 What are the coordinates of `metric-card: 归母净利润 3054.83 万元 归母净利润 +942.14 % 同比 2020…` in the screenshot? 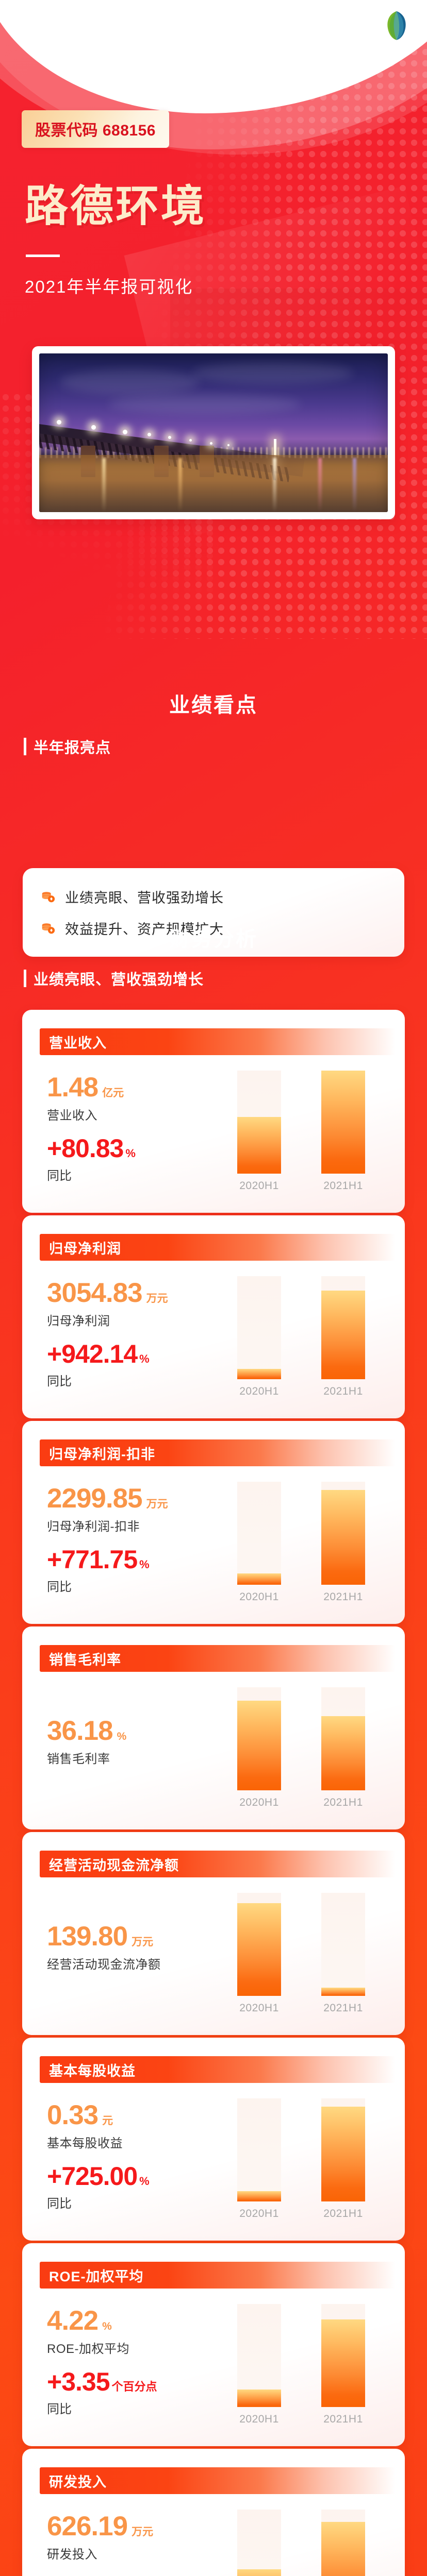 It's located at (213, 1316).